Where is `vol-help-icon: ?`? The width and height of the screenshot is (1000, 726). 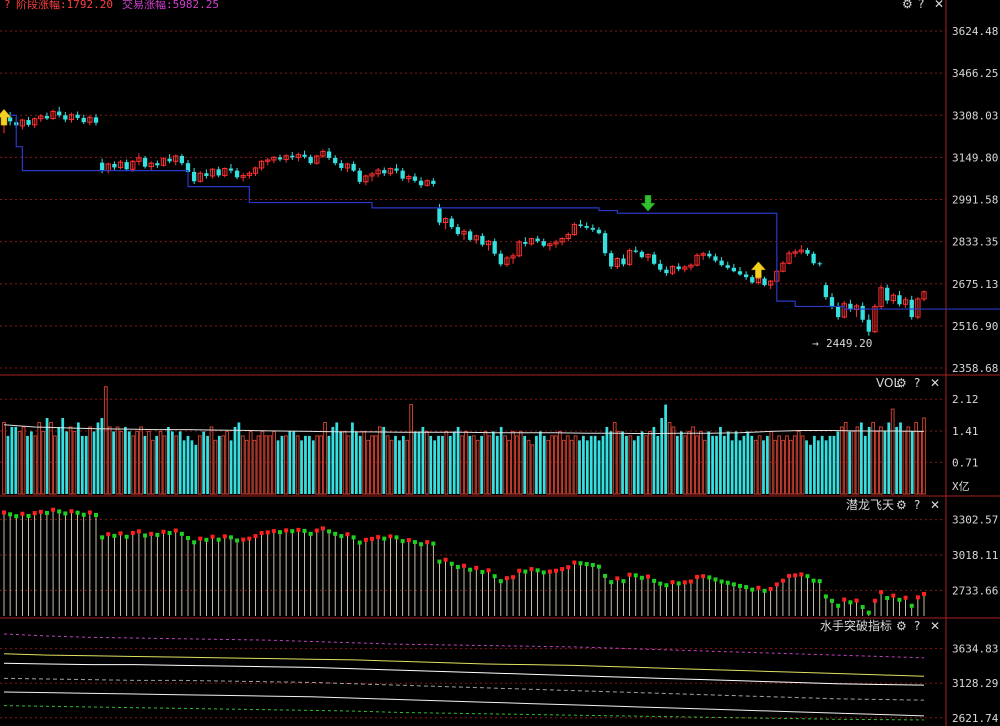 vol-help-icon: ? is located at coordinates (917, 383).